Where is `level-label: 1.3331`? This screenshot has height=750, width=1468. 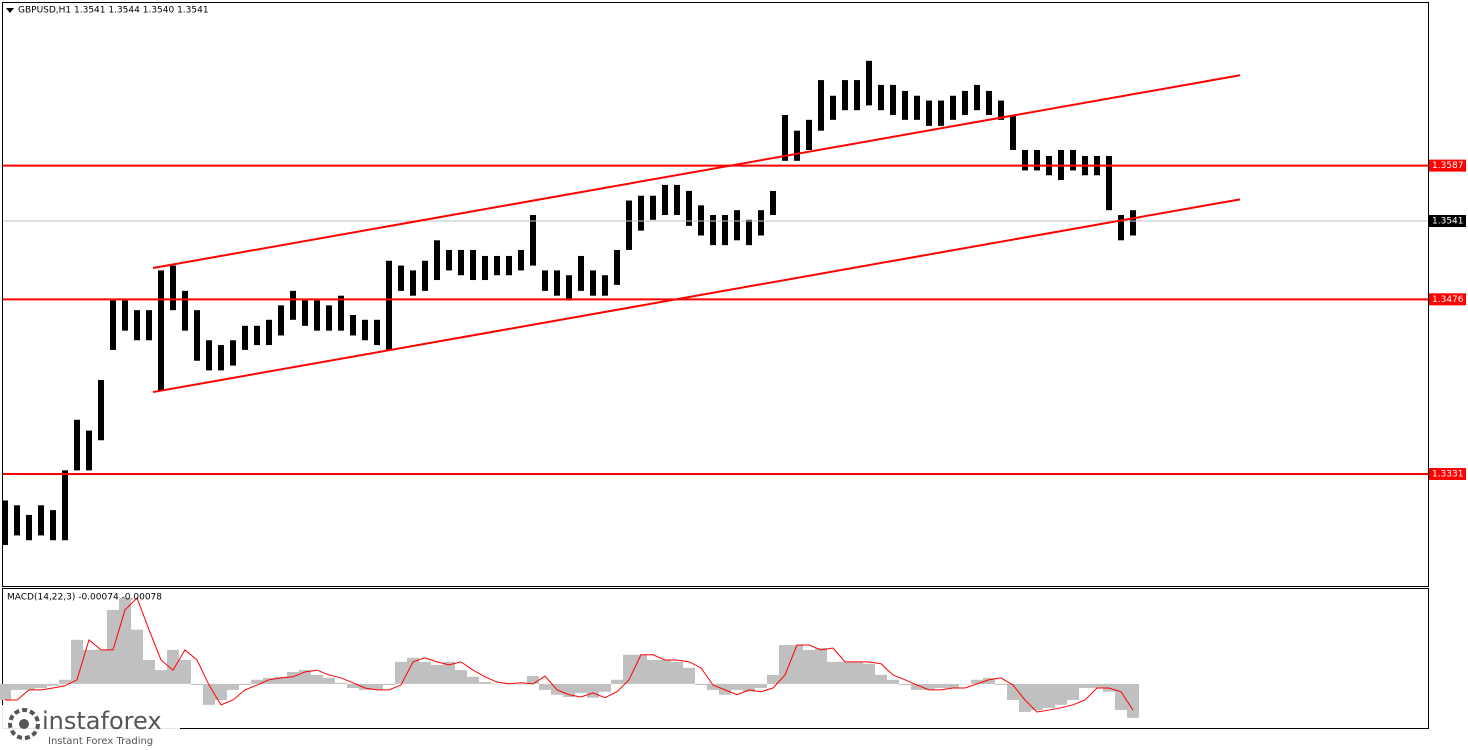 level-label: 1.3331 is located at coordinates (1448, 474).